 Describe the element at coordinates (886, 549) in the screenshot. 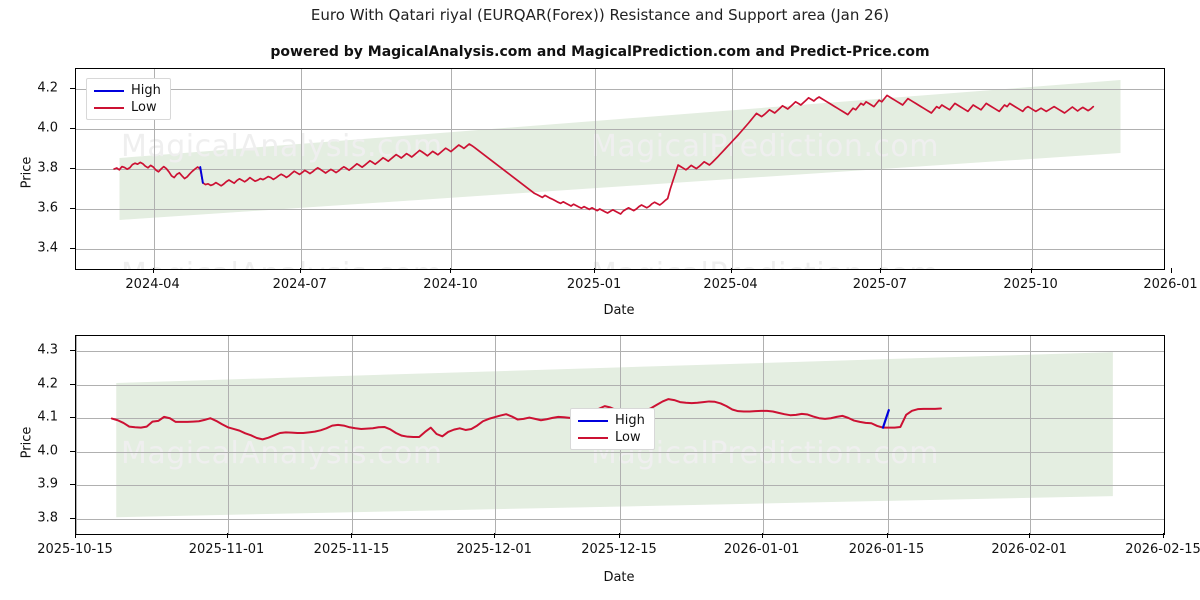

I see `x-axis-tick-label: 2026-01-15` at that location.